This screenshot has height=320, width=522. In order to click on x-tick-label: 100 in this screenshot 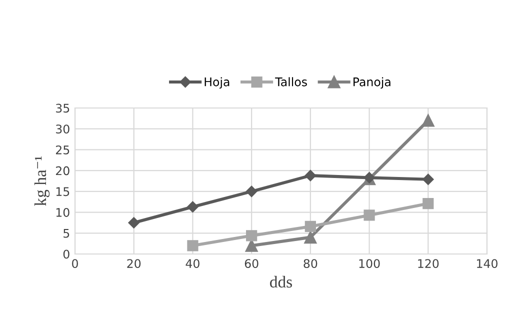, I will do `click(369, 263)`.